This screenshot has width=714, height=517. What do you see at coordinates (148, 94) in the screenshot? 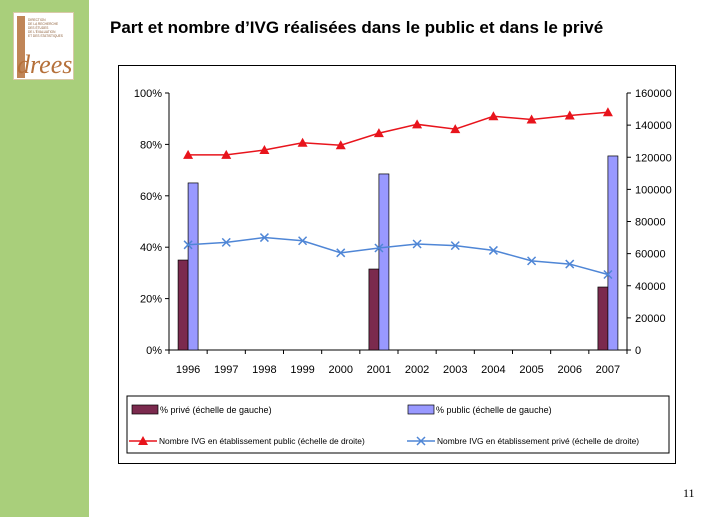
I see `left-tick-label: 100%` at bounding box center [148, 94].